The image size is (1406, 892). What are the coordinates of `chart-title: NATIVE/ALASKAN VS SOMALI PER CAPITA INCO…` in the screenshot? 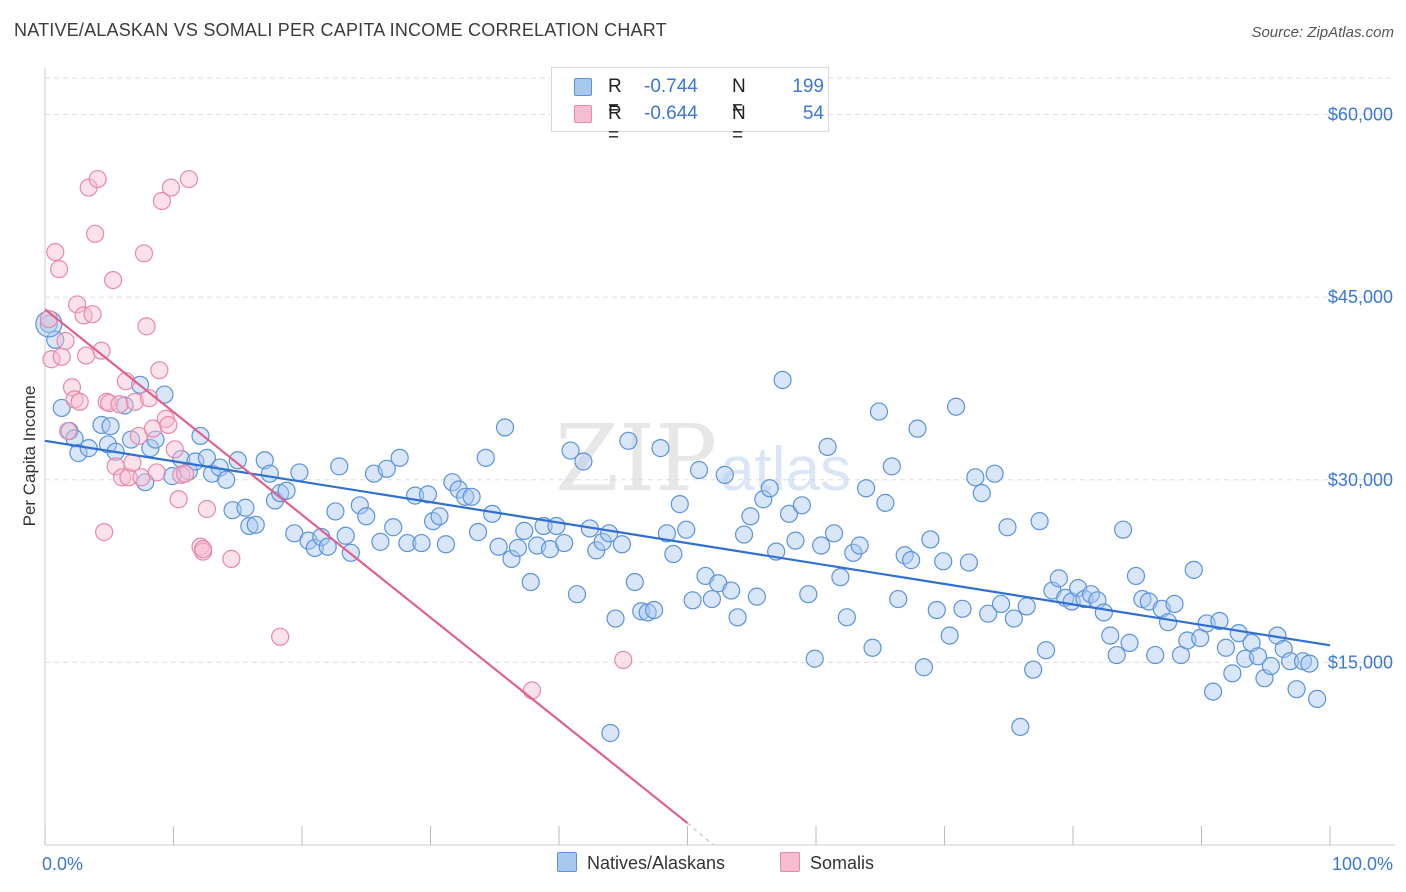 It's located at (340, 30).